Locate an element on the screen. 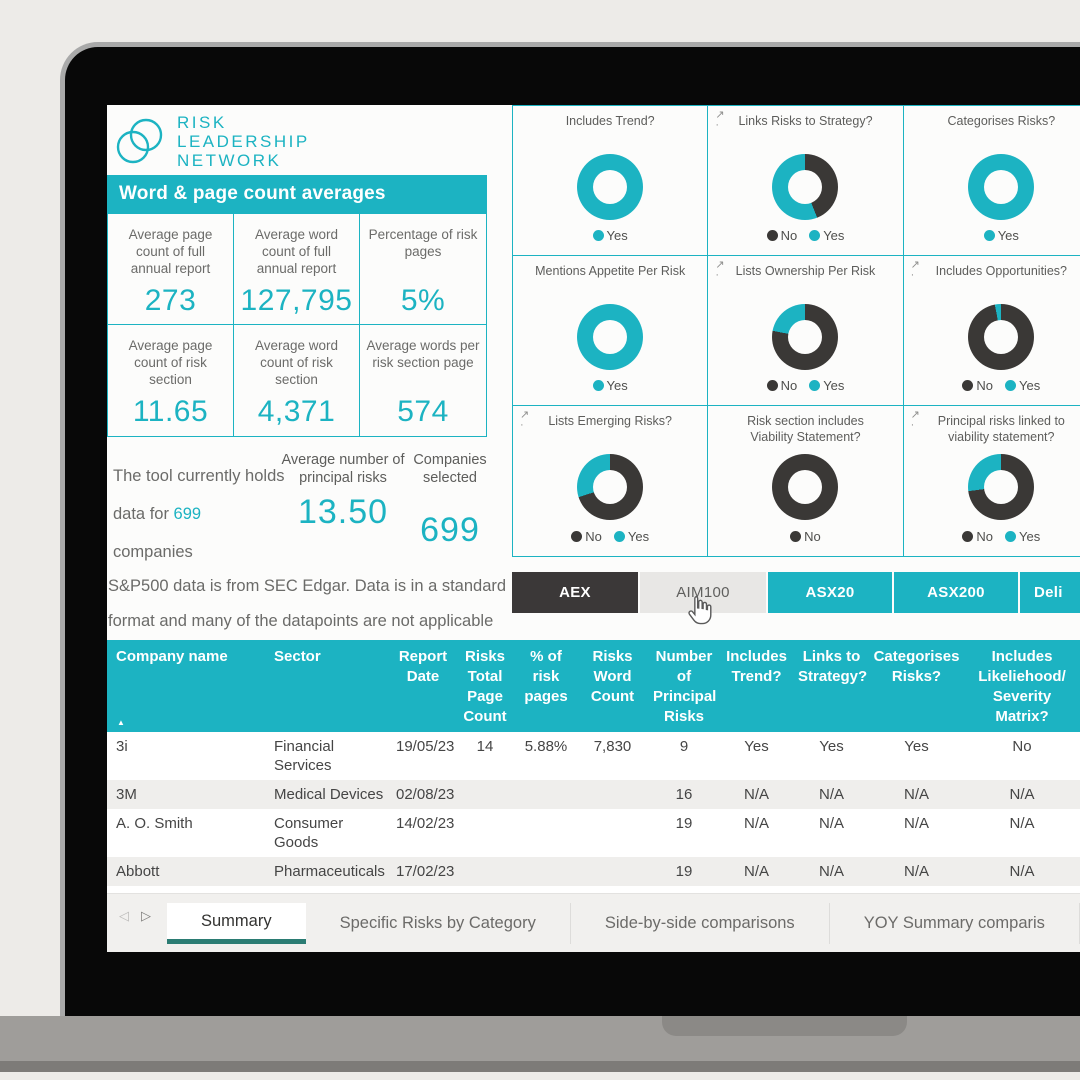 The height and width of the screenshot is (1080, 1080). donut-chart-title: Includes Trend? is located at coordinates (610, 121).